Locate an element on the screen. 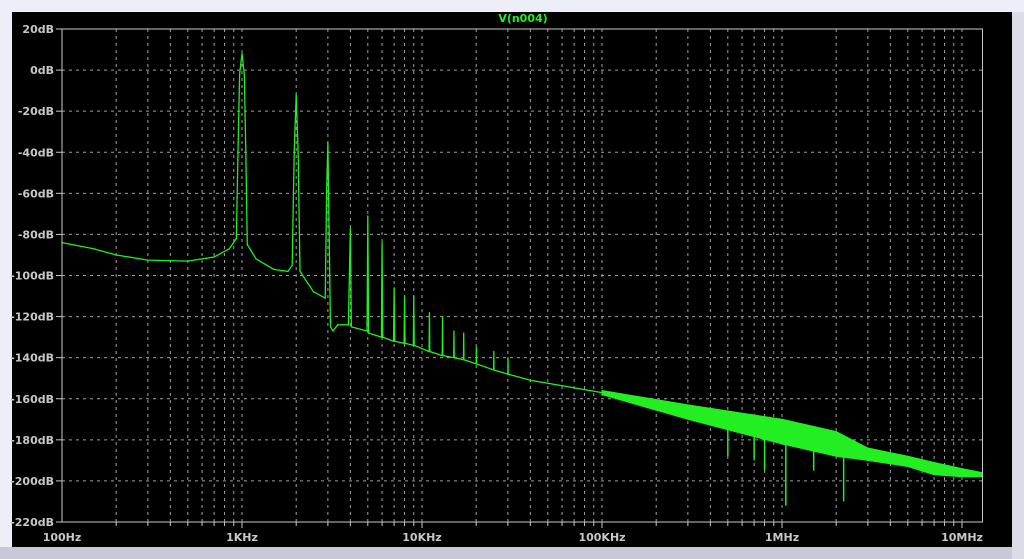 This screenshot has height=559, width=1024. noise-band is located at coordinates (792, 447).